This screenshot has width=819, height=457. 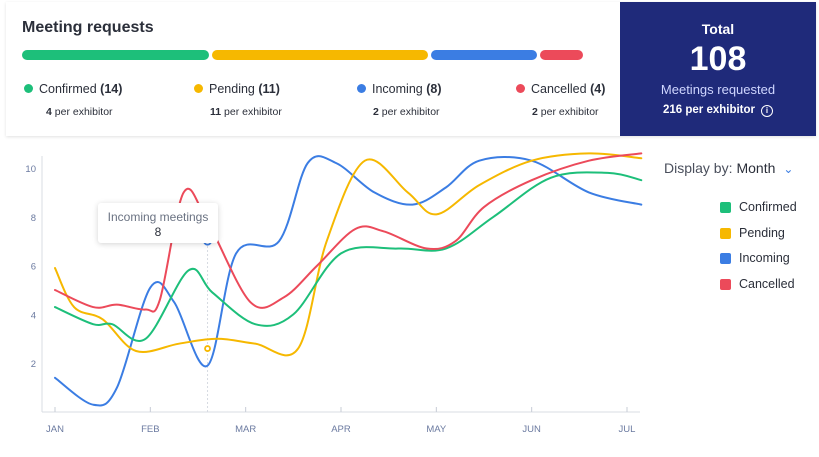 I want to click on legend-label: Pending, so click(x=762, y=233).